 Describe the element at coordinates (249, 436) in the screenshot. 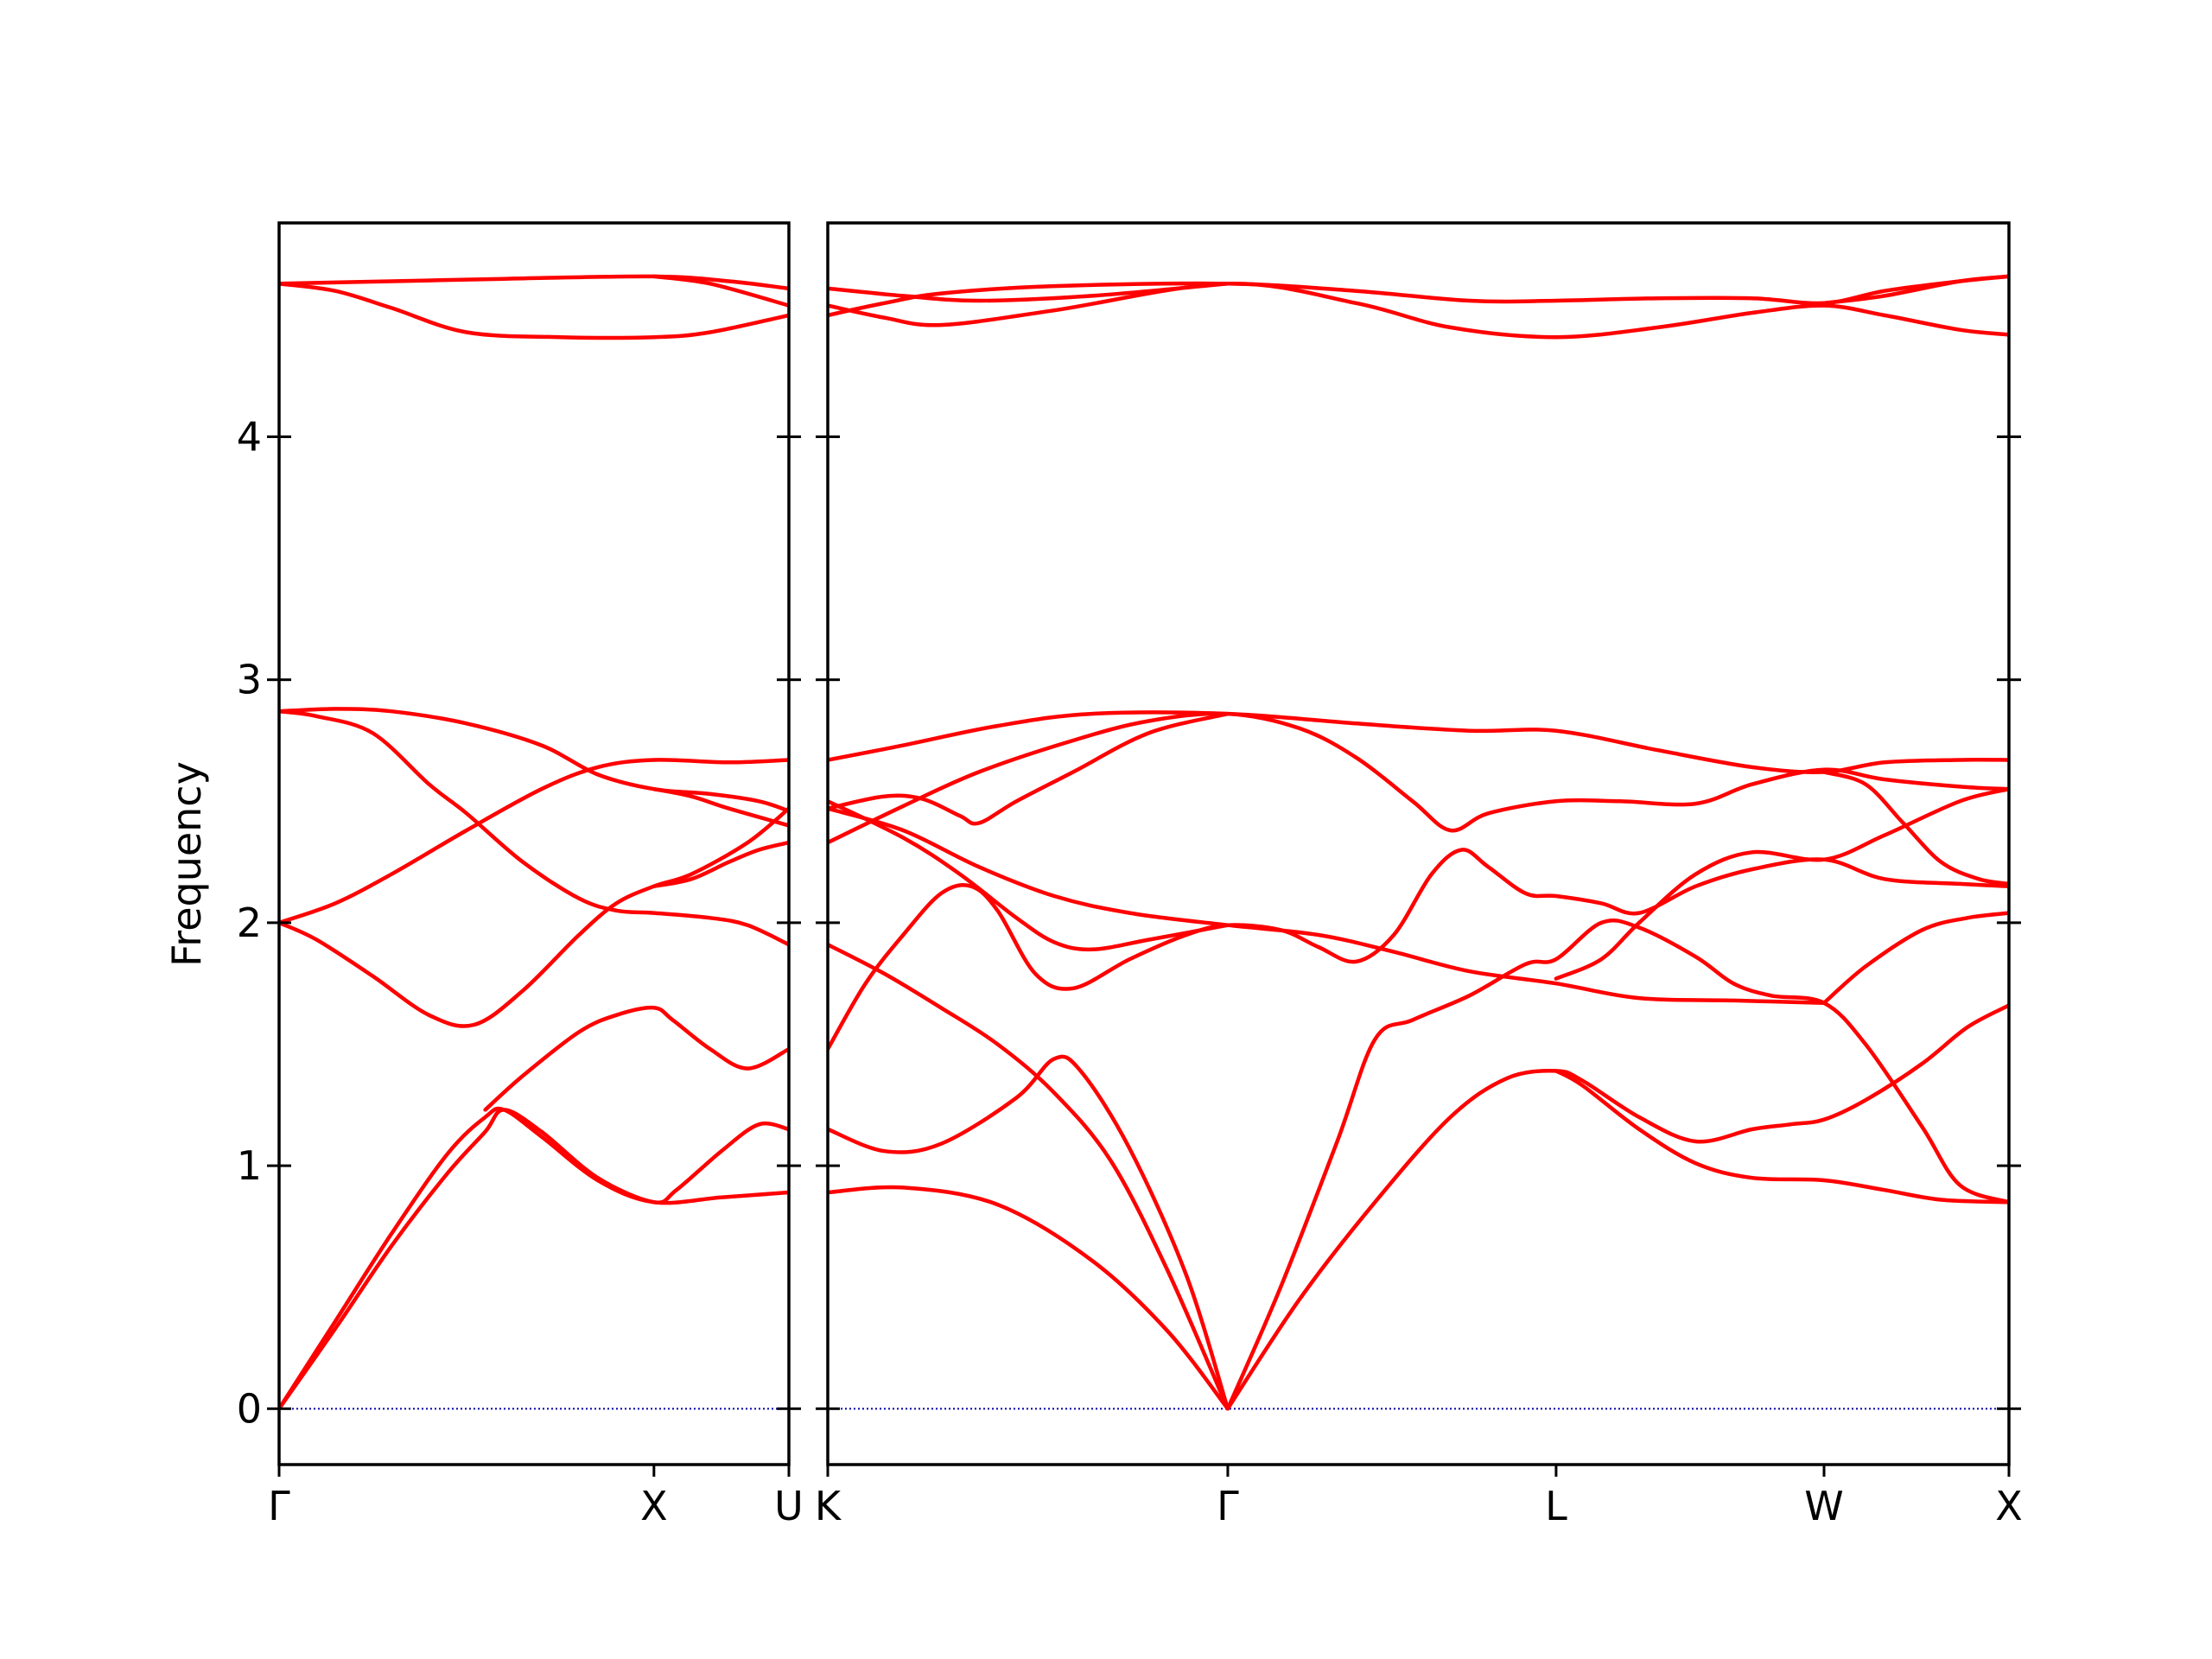

I see `y-tick-label: 4` at that location.